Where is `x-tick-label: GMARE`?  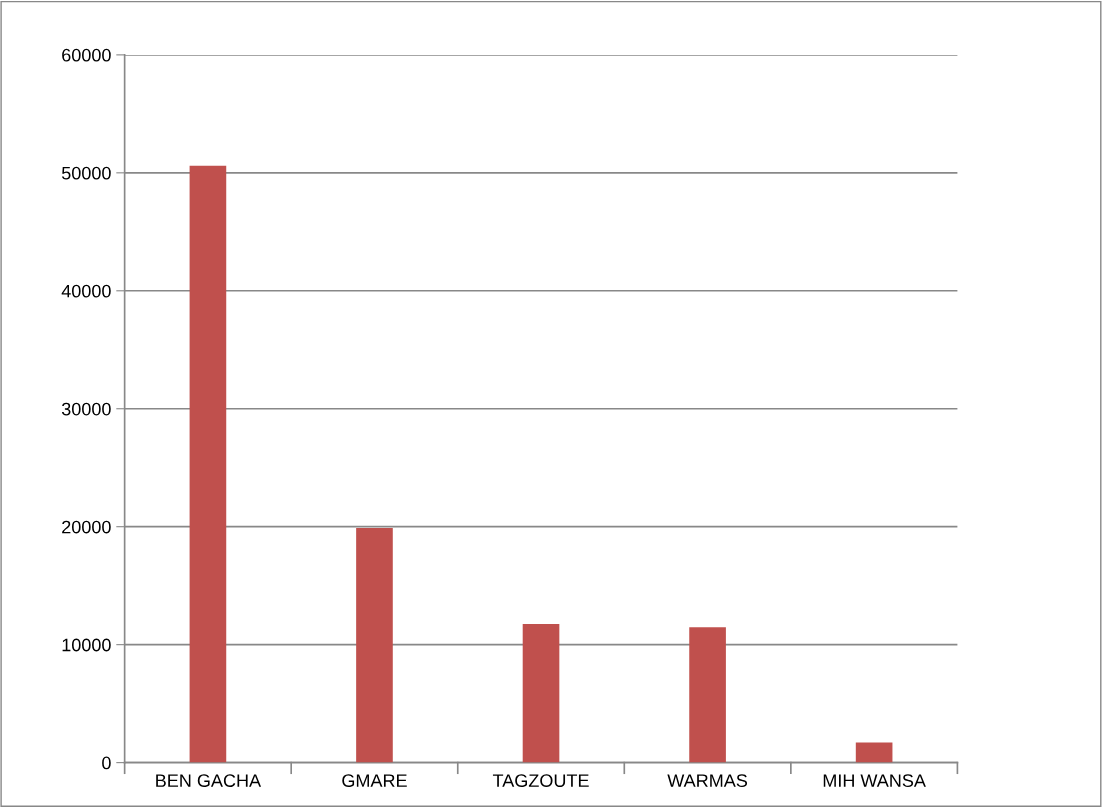
x-tick-label: GMARE is located at coordinates (374, 780).